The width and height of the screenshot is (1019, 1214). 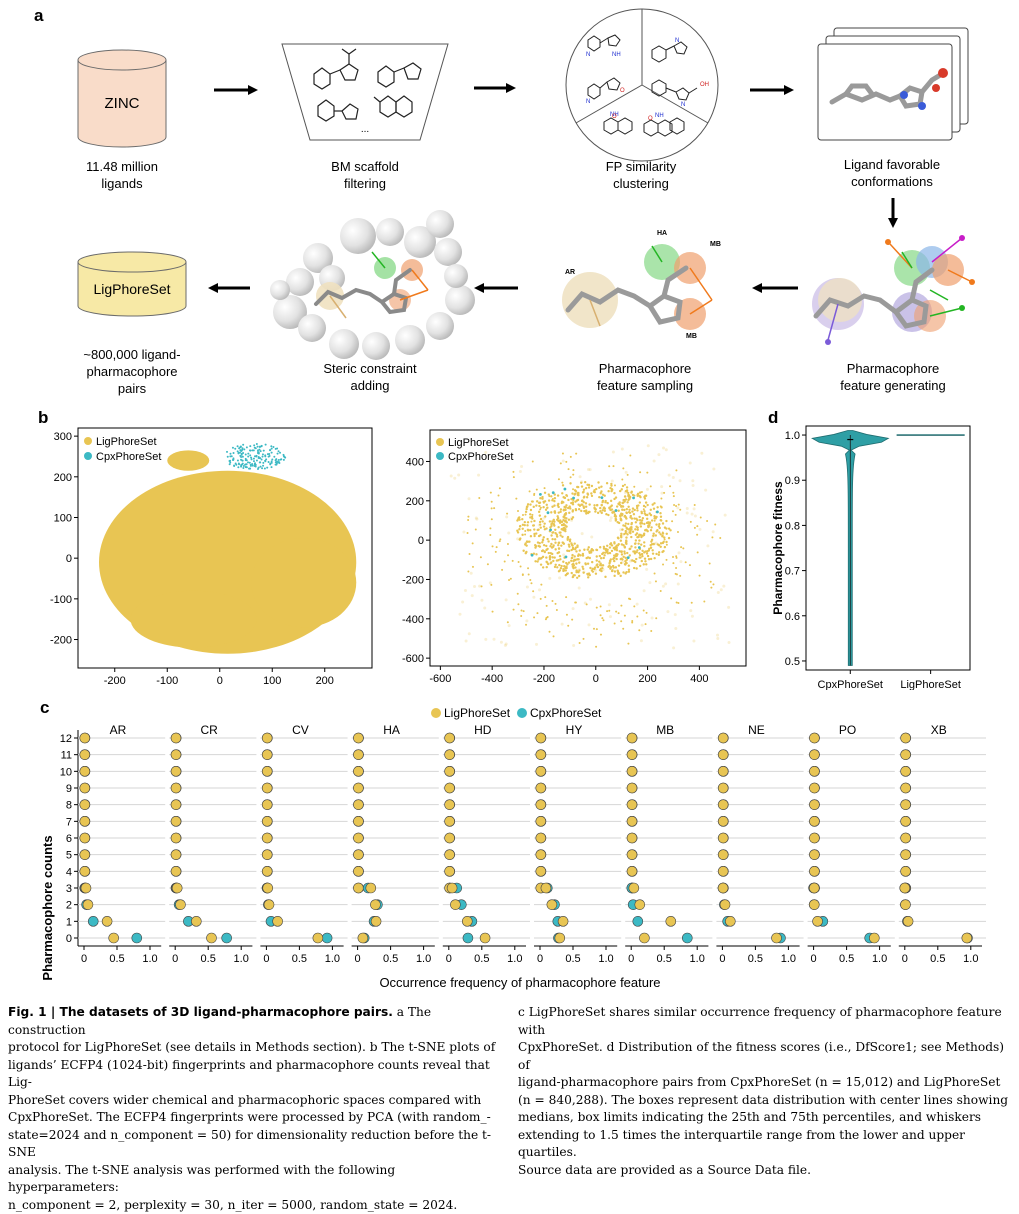 I want to click on facet-ytick-label: 2, so click(x=69, y=906).